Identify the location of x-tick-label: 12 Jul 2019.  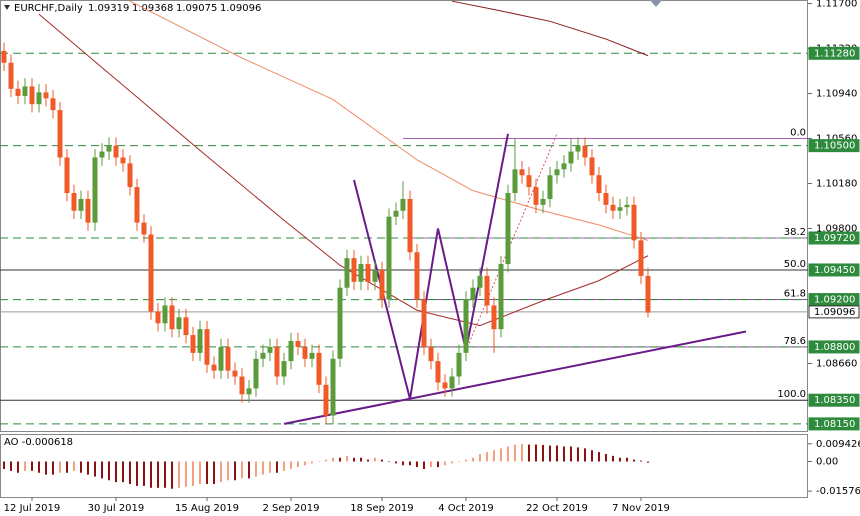
(32, 508).